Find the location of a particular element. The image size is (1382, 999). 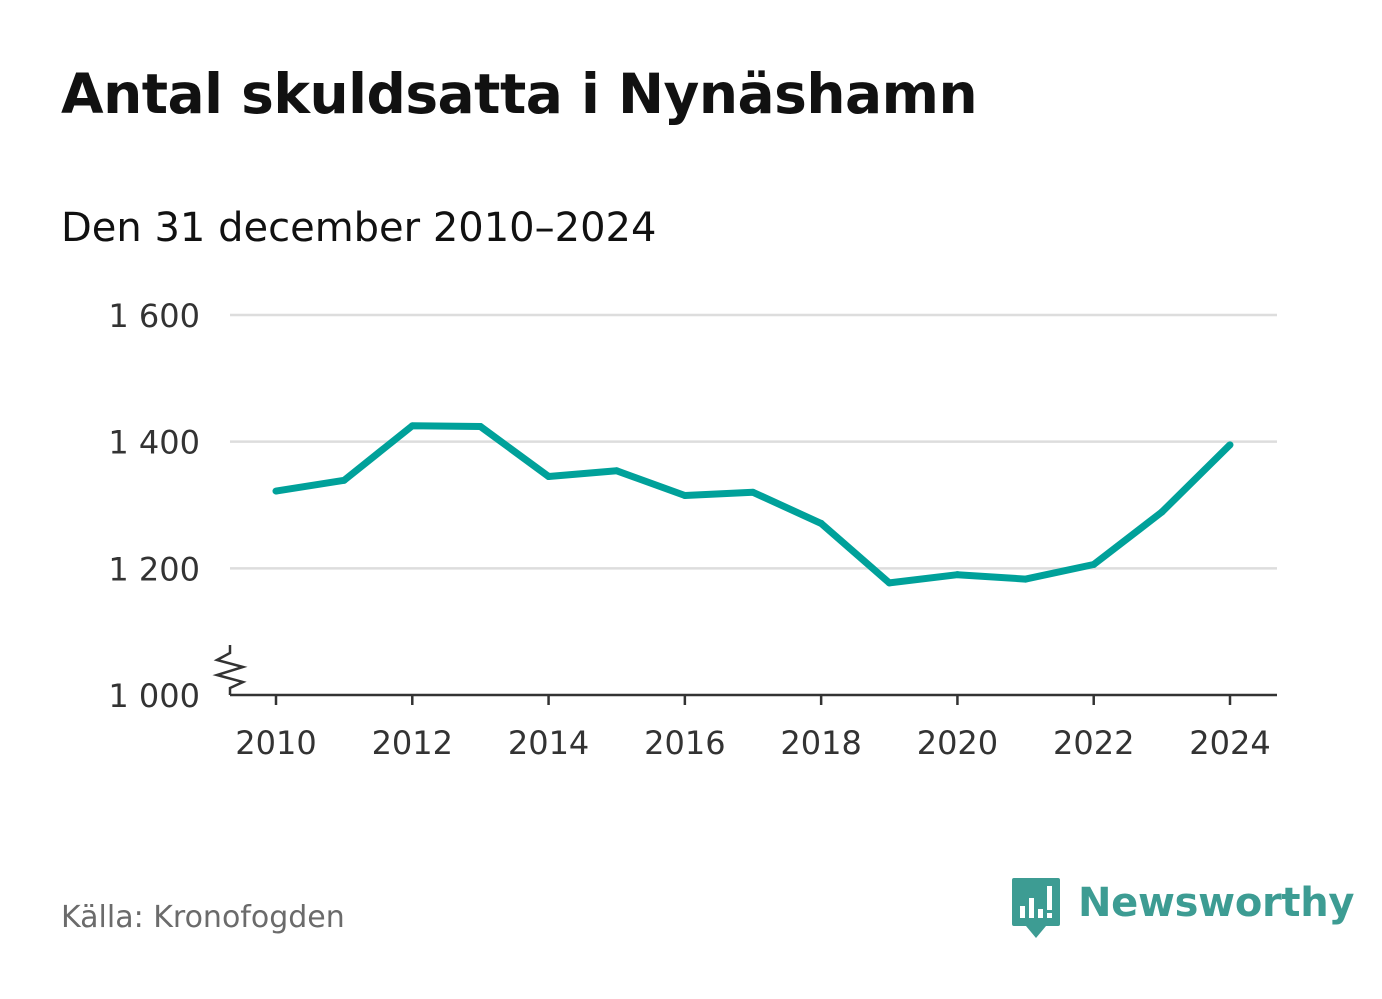

axis-break-icon is located at coordinates (230, 670).